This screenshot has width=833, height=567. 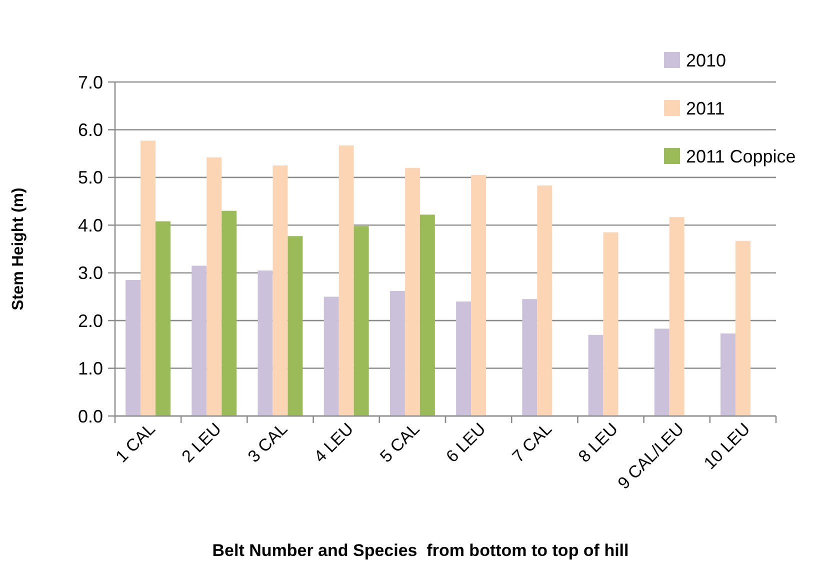 I want to click on legend-label: 2011 Coppice, so click(x=741, y=156).